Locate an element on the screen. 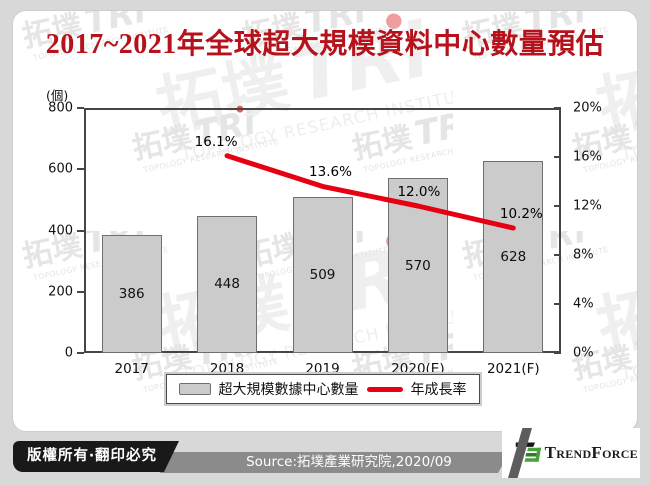  trendforce-logo: TrendForce is located at coordinates (576, 453).